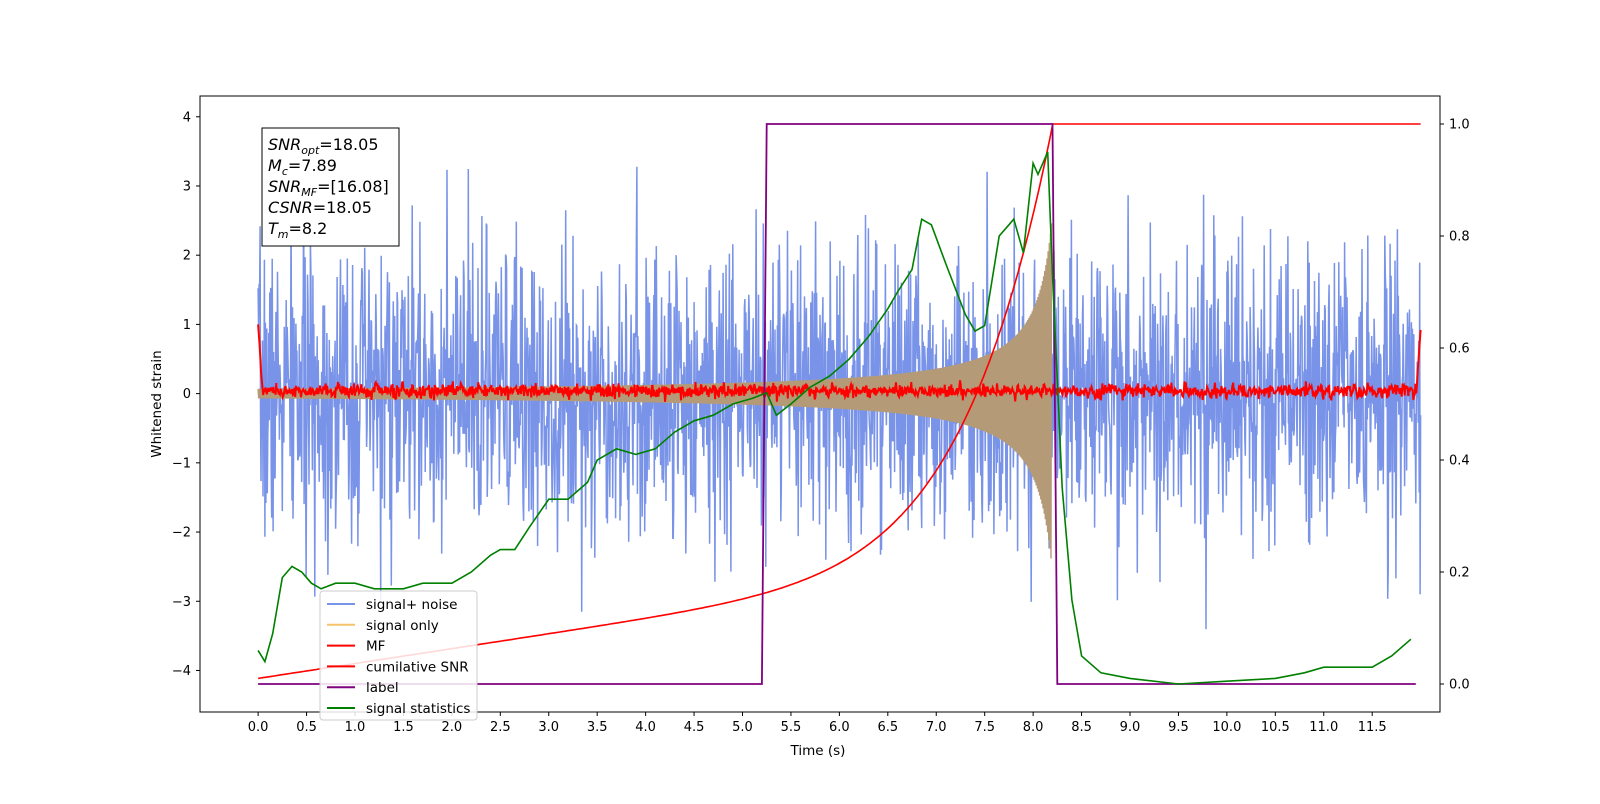 This screenshot has width=1600, height=804. I want to click on x-tick-label: 1.0, so click(355, 727).